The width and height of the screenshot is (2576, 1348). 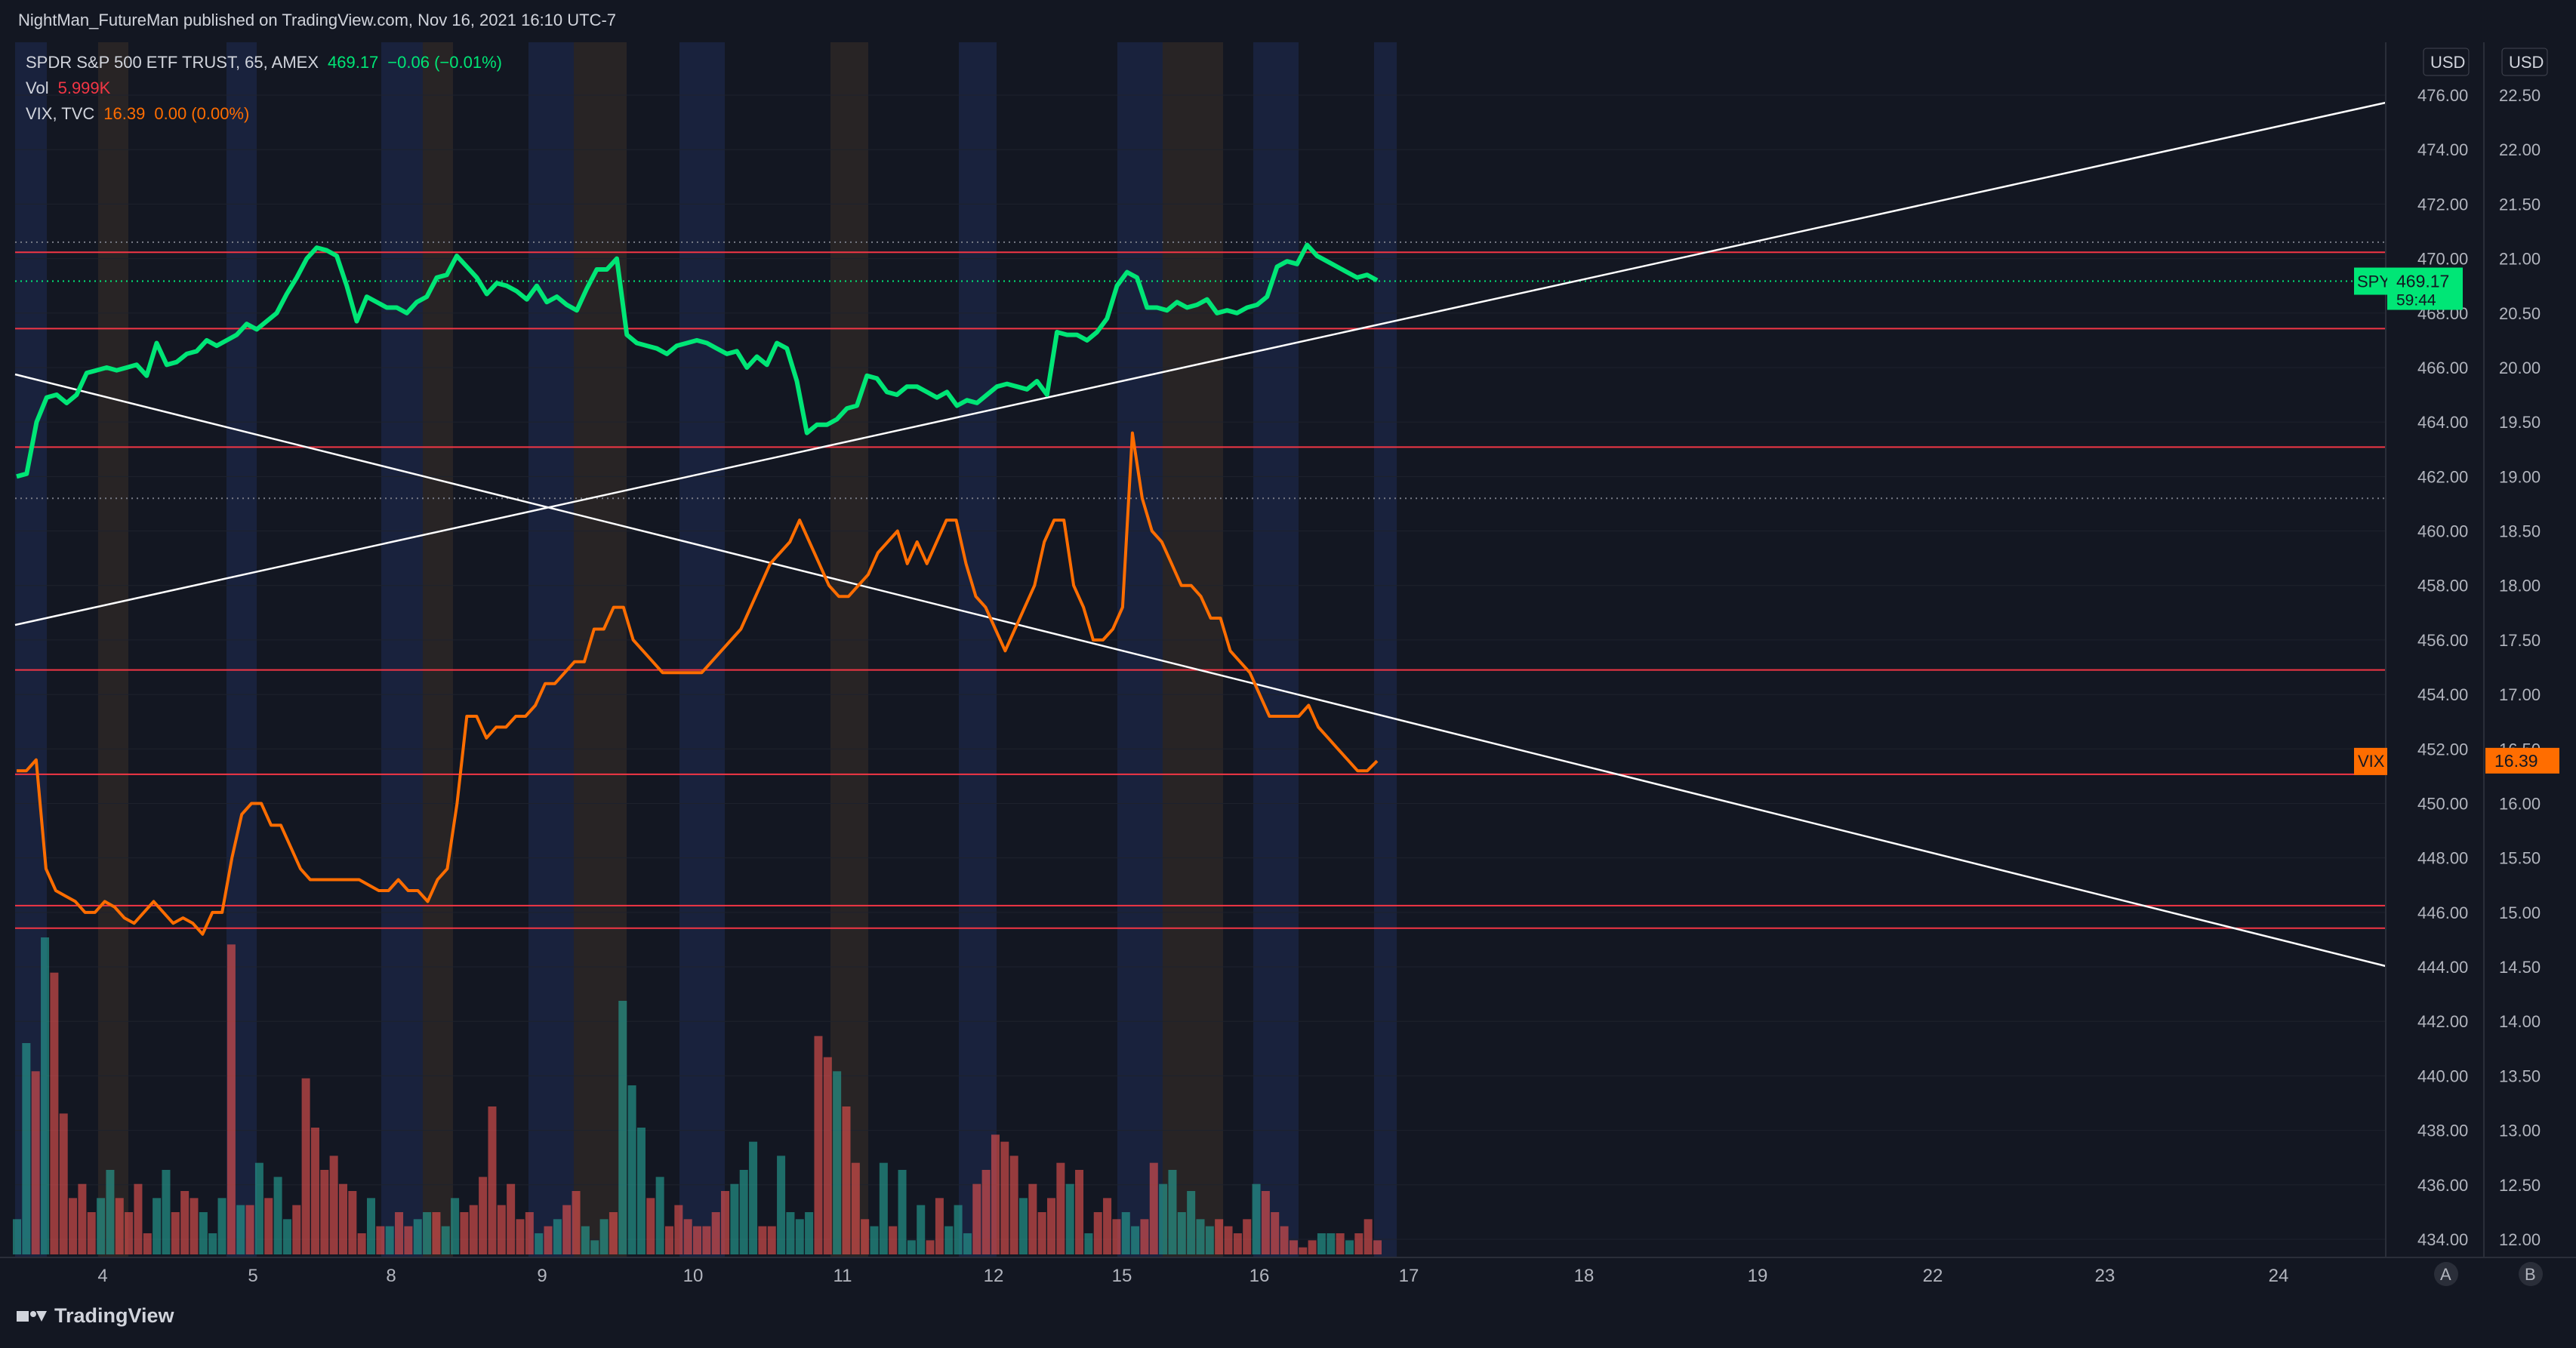 I want to click on right-tick-label: 15.50, so click(x=2520, y=858).